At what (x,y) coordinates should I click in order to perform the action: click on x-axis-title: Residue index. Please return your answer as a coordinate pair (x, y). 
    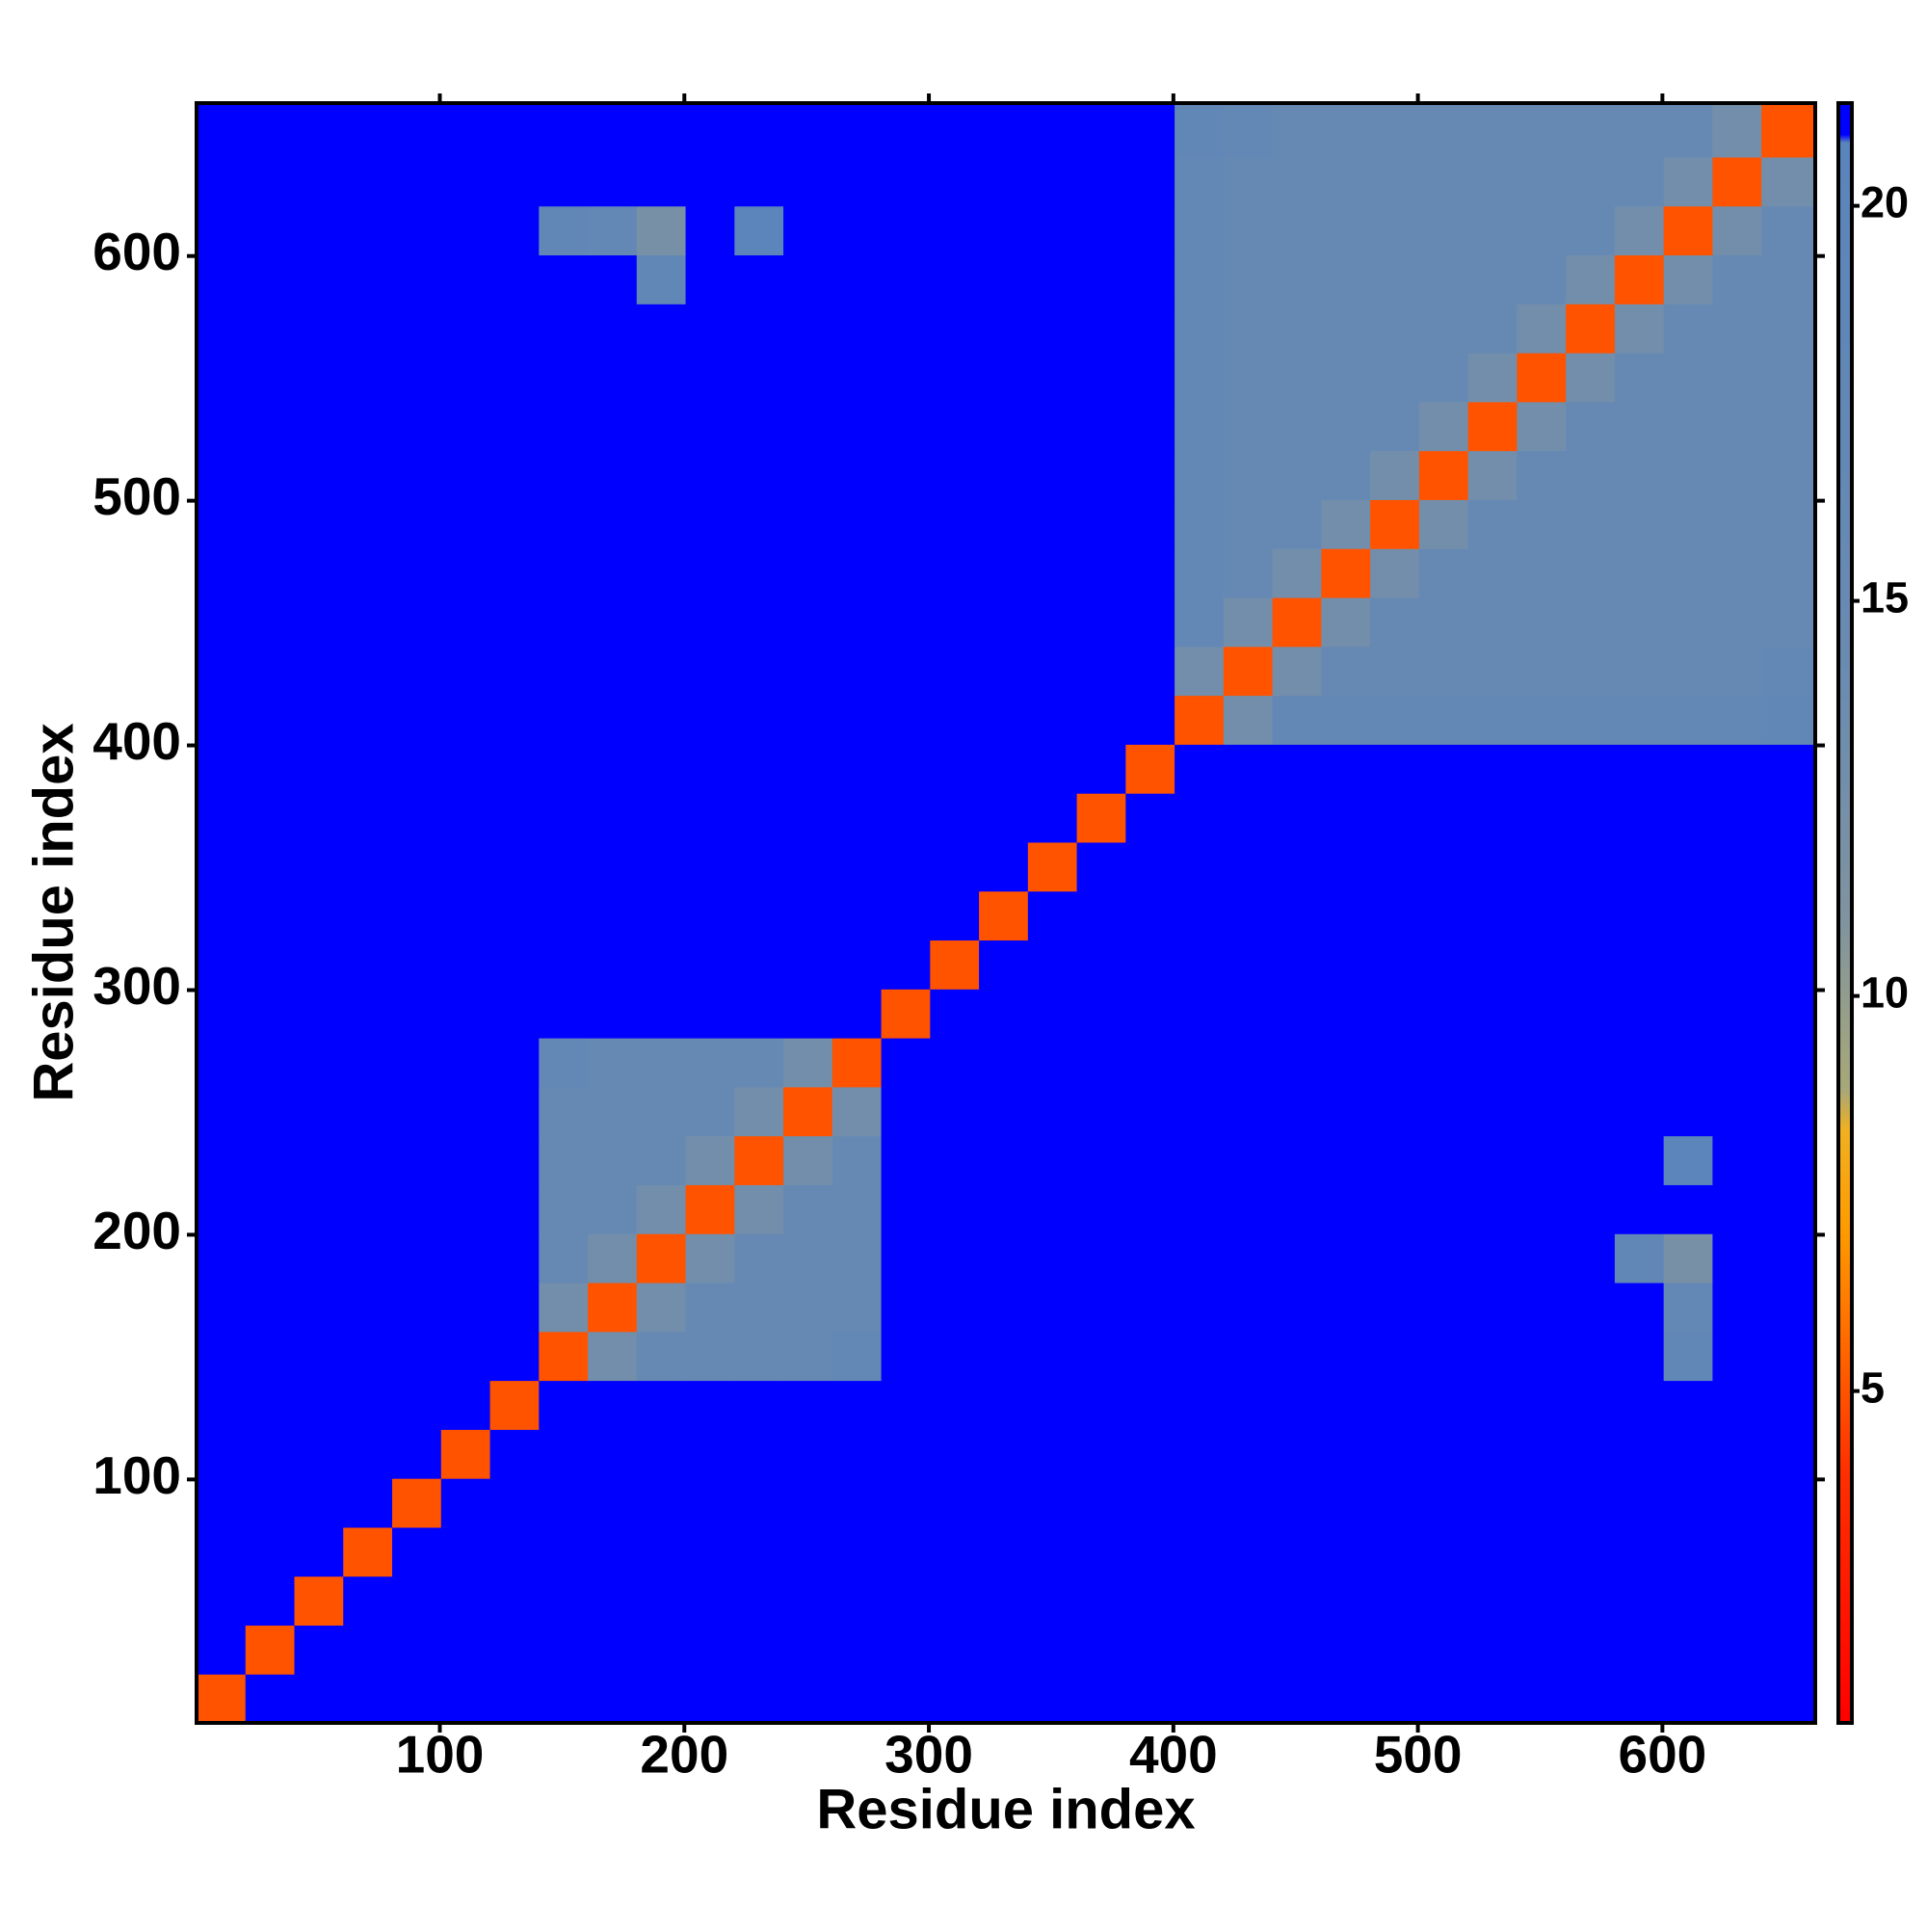
    Looking at the image, I should click on (1005, 1809).